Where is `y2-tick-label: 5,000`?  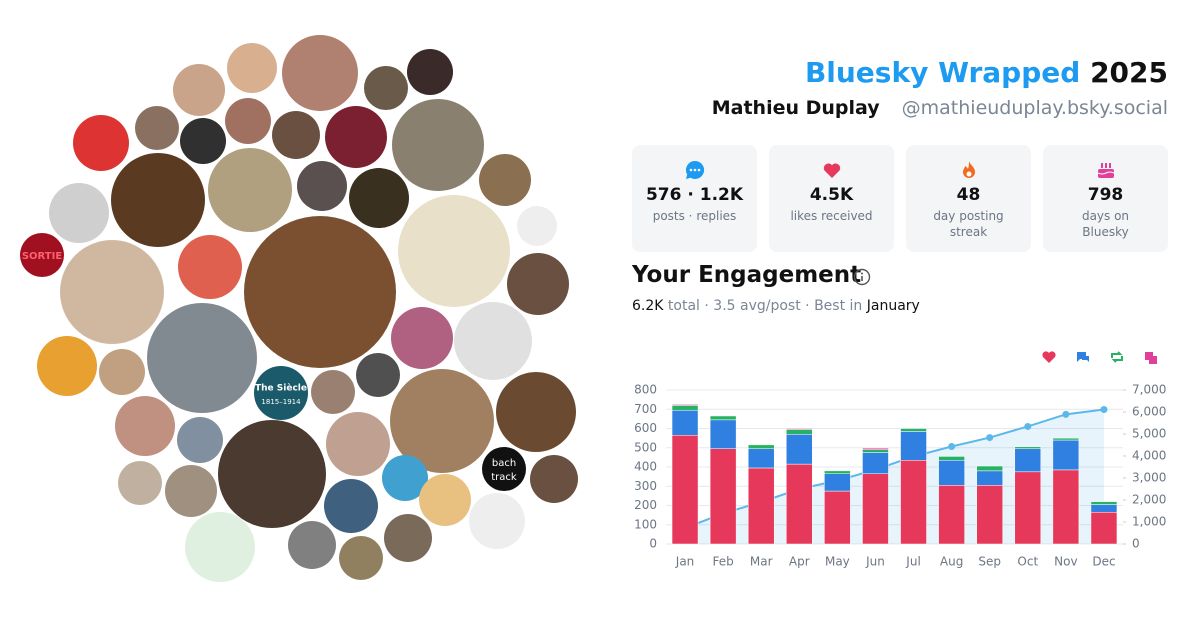 y2-tick-label: 5,000 is located at coordinates (1149, 434).